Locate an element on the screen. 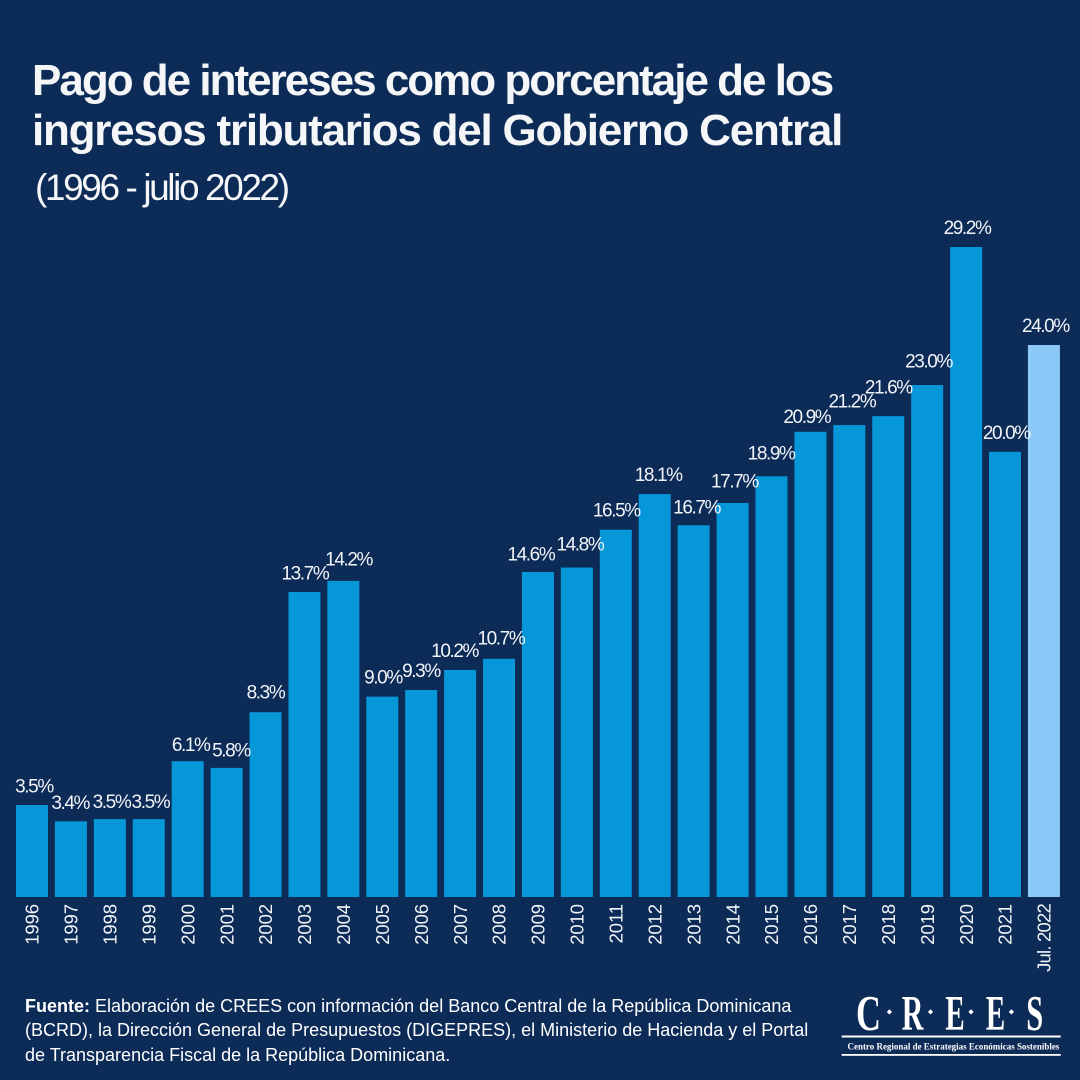  svg-text: 2002 is located at coordinates (265, 924).